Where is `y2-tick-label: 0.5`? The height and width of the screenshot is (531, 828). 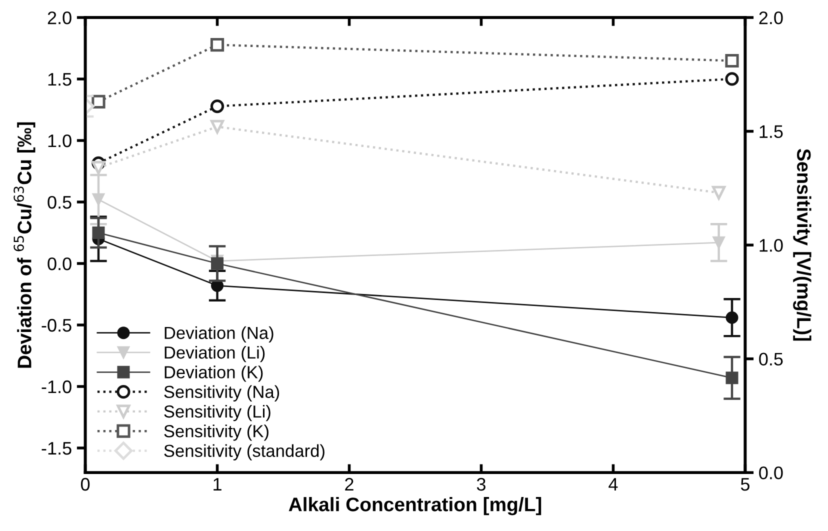 y2-tick-label: 0.5 is located at coordinates (771, 359).